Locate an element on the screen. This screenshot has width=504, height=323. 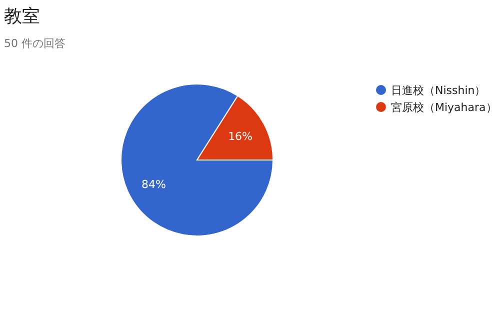
legend-label: 日進校（Nisshin） is located at coordinates (438, 90).